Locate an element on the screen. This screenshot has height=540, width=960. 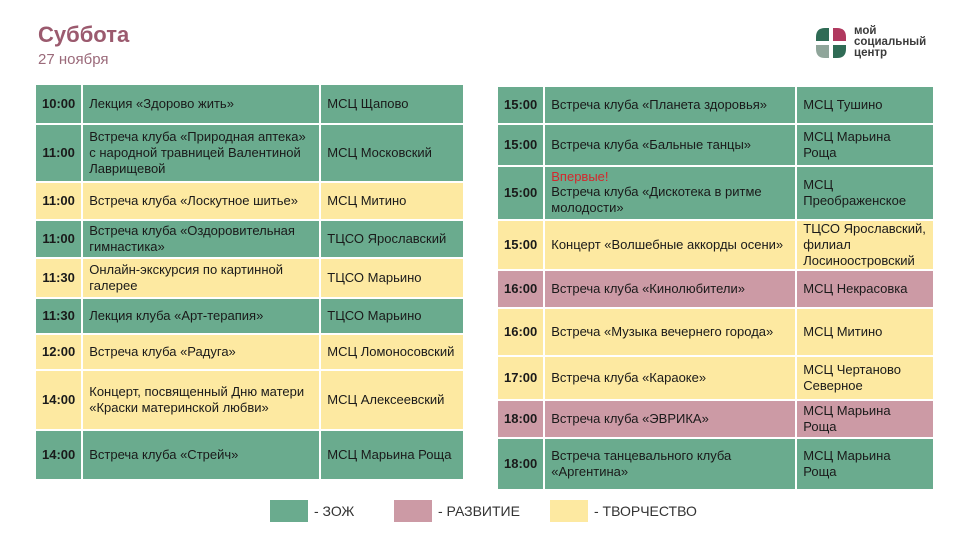
event-title: Встреча «Музыка вечернего города» is located at coordinates (670, 332).